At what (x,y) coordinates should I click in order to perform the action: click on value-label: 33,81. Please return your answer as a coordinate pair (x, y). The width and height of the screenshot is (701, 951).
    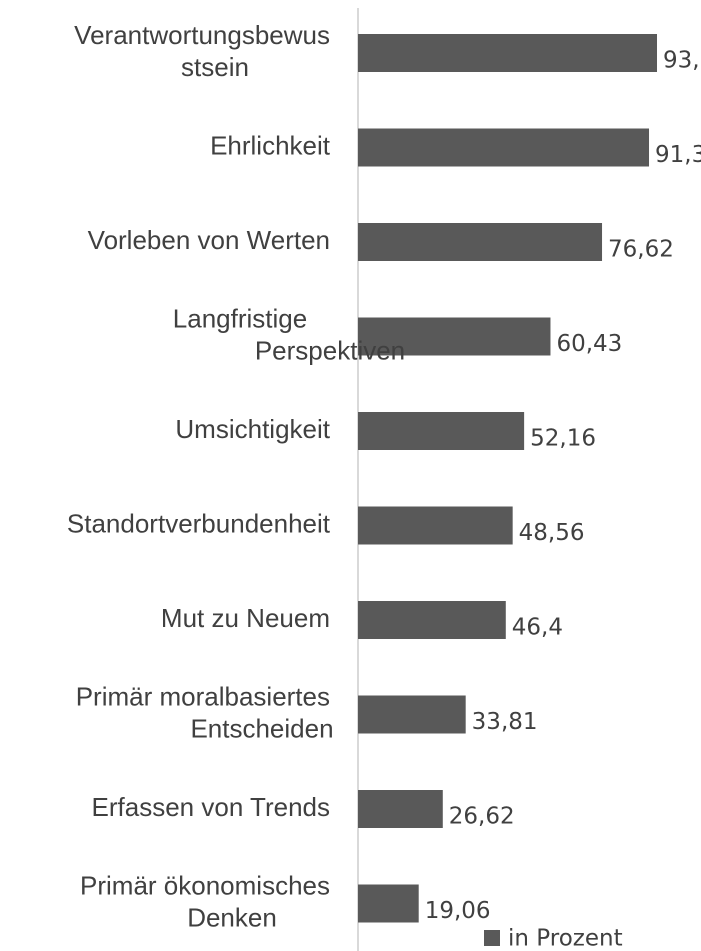
    Looking at the image, I should click on (505, 722).